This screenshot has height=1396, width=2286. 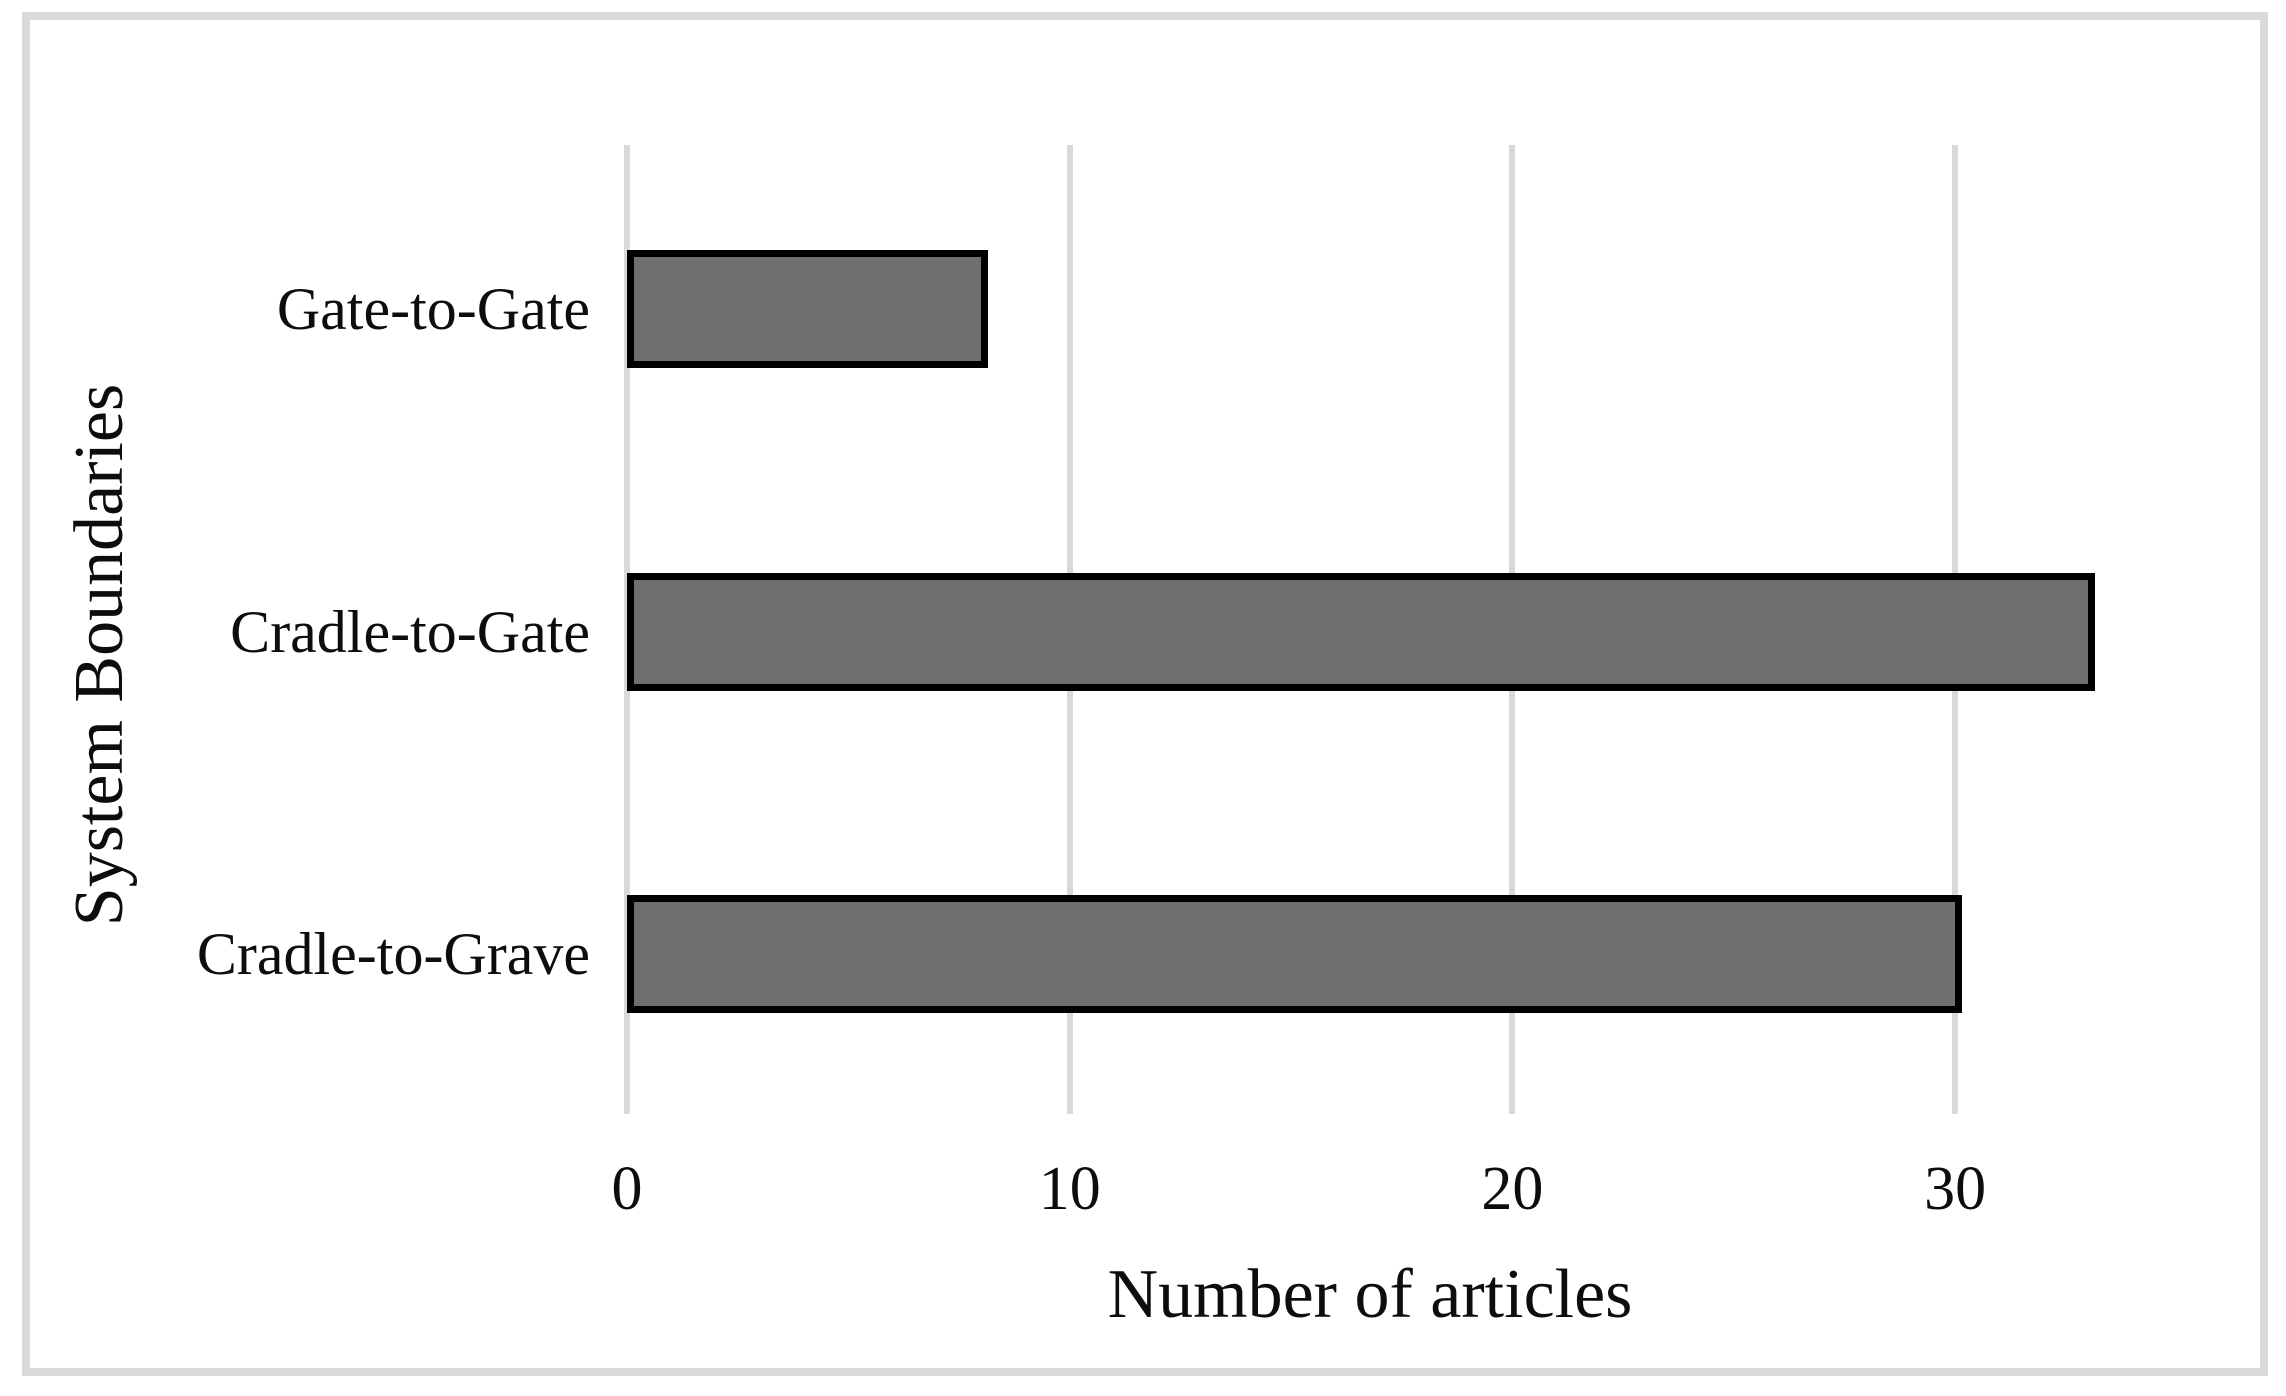 What do you see at coordinates (627, 1189) in the screenshot?
I see `x-tick-label: 0` at bounding box center [627, 1189].